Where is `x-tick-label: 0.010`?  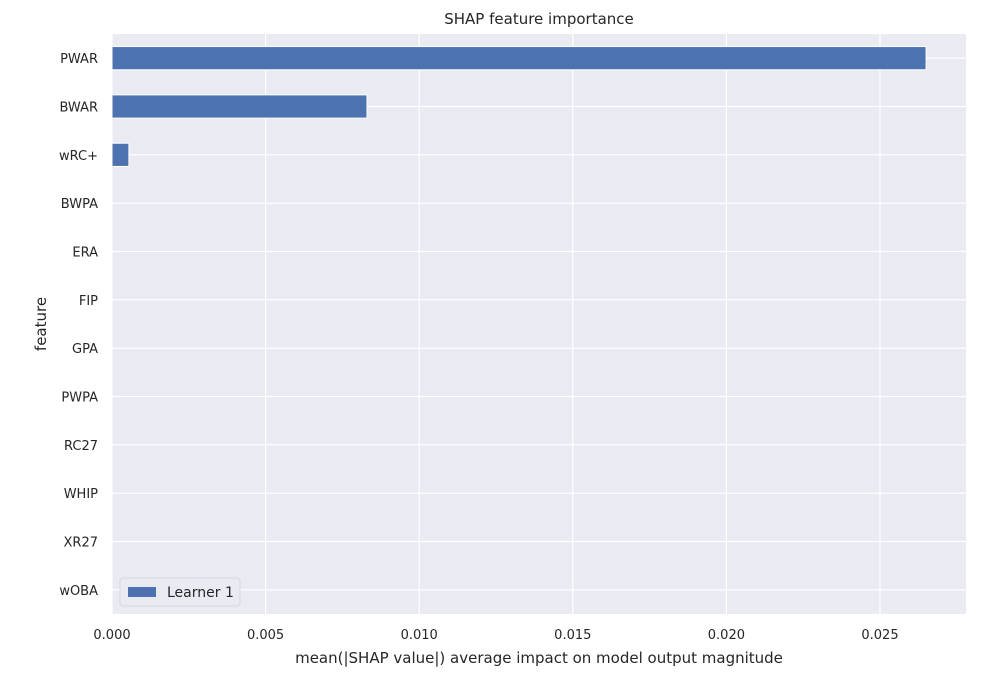
x-tick-label: 0.010 is located at coordinates (419, 635).